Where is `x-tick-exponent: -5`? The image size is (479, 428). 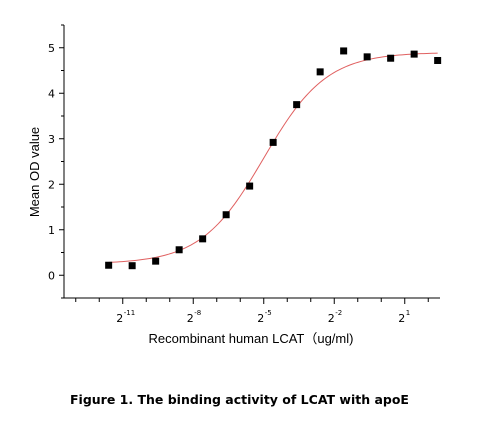
x-tick-exponent: -5 is located at coordinates (268, 313).